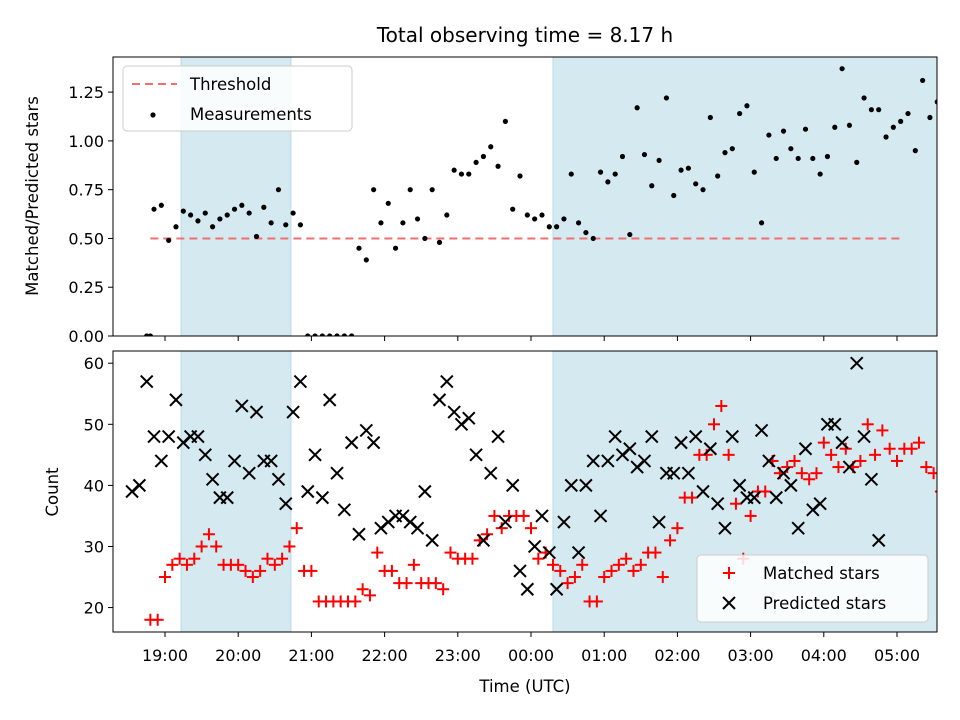 The height and width of the screenshot is (720, 960). What do you see at coordinates (531, 655) in the screenshot?
I see `x-tick-label: 00:00` at bounding box center [531, 655].